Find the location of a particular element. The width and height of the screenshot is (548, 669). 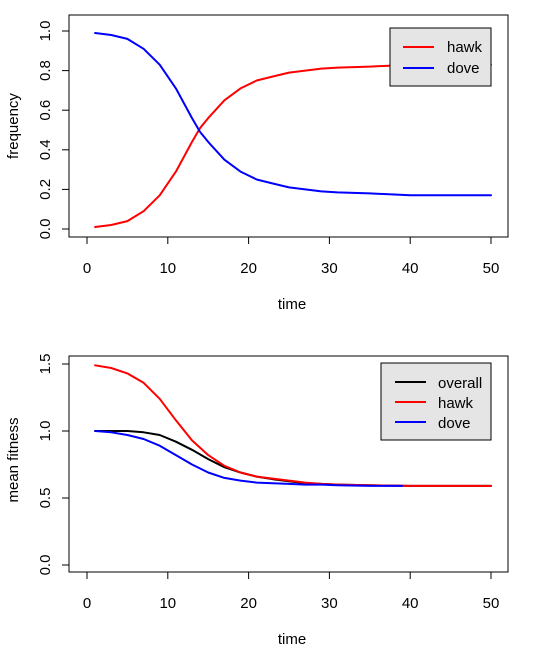

frequency-legend: hawk dove is located at coordinates (440, 57).